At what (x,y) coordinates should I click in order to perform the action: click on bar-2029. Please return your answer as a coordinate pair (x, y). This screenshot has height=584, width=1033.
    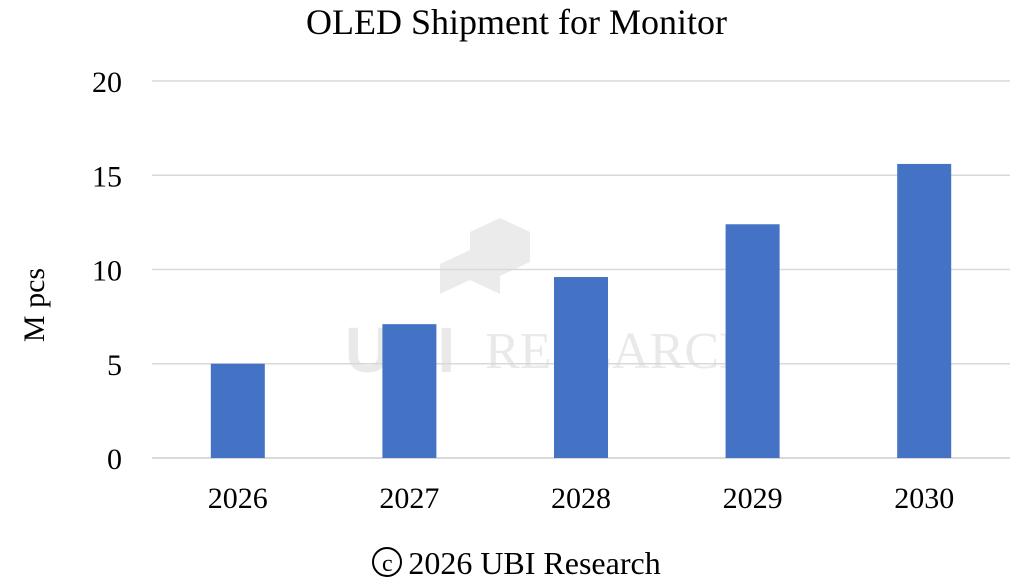
    Looking at the image, I should click on (752, 341).